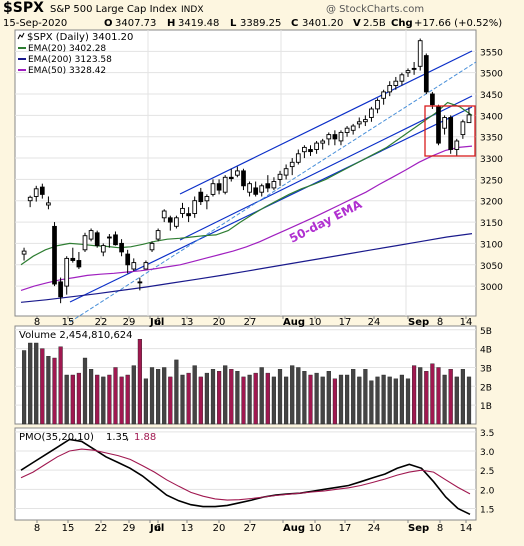  Describe the element at coordinates (375, 9) in the screenshot. I see `watermark: @ StockCharts.com` at that location.